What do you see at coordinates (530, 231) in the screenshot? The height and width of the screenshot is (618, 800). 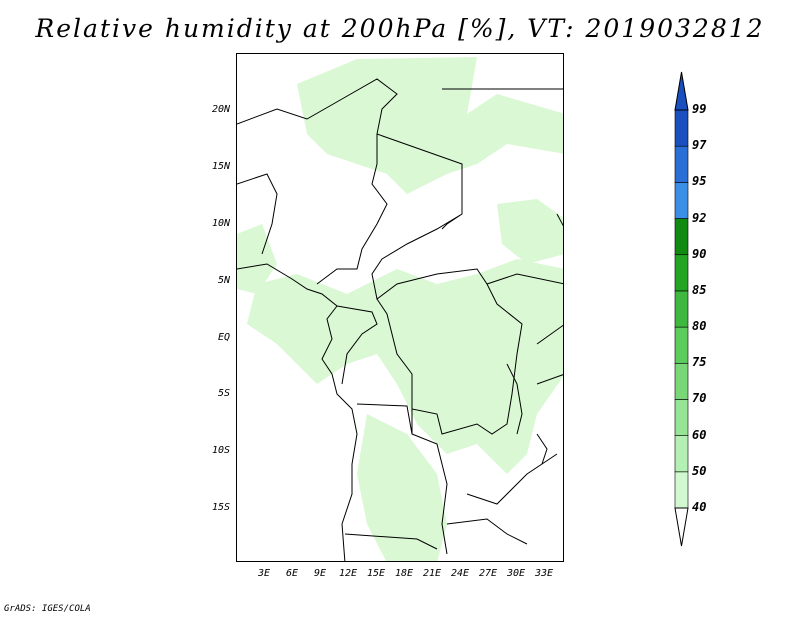 I see `humidity-region-east` at bounding box center [530, 231].